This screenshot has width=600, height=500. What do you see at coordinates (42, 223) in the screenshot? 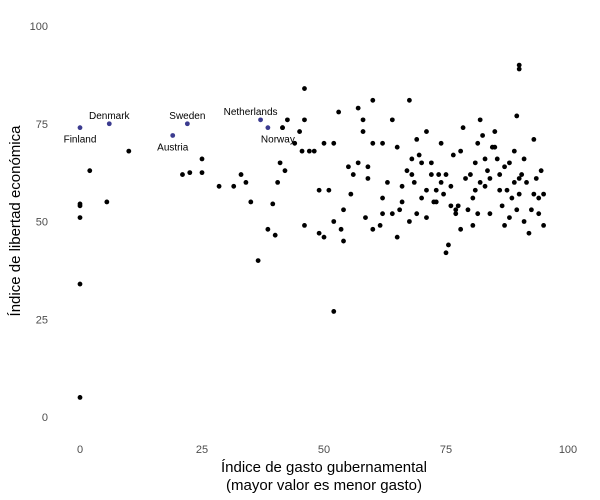
I see `y-tick-label: 50` at bounding box center [42, 223].